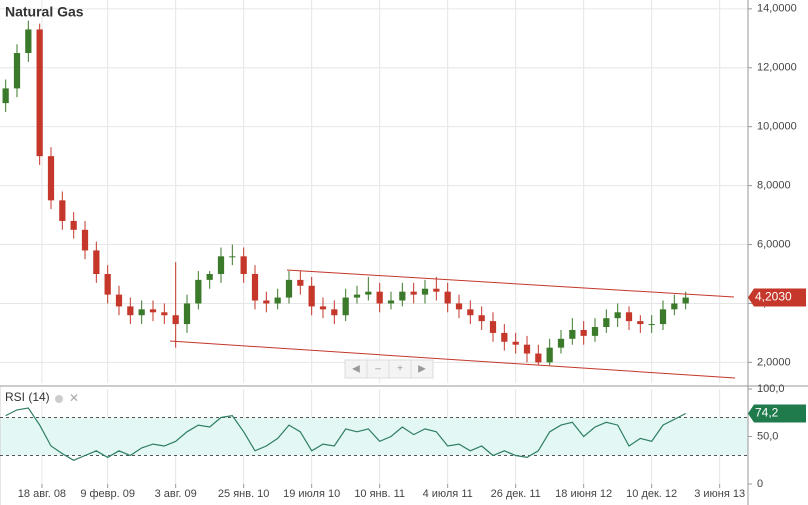 The image size is (808, 505). Describe the element at coordinates (74, 398) in the screenshot. I see `close-icon: ✕` at that location.